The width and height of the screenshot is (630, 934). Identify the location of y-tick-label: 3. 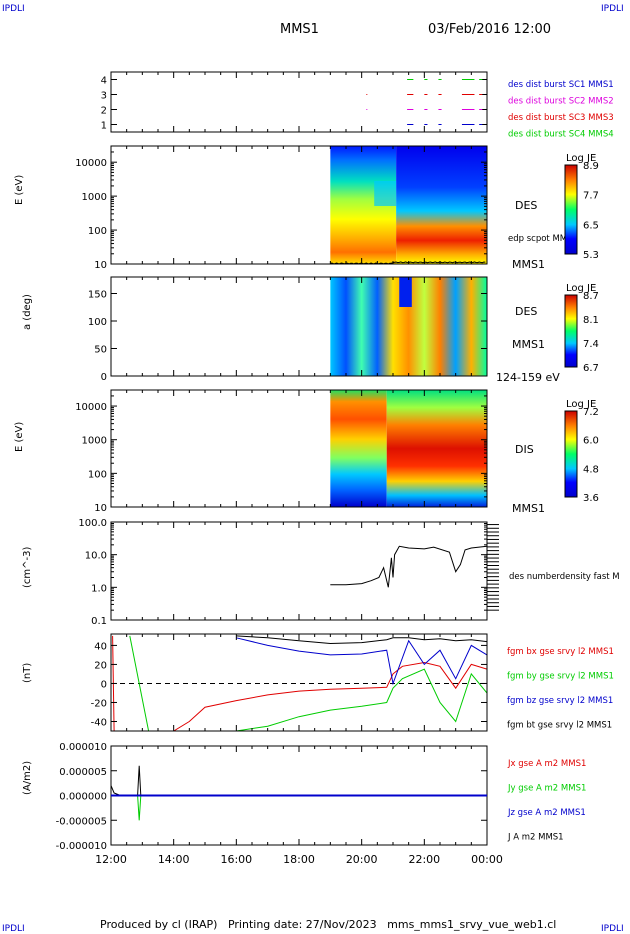
(104, 96).